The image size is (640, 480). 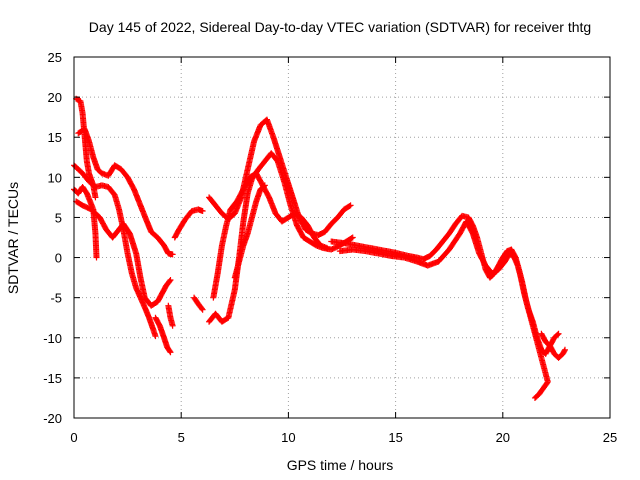 What do you see at coordinates (58, 217) in the screenshot?
I see `y-tick-label: 5` at bounding box center [58, 217].